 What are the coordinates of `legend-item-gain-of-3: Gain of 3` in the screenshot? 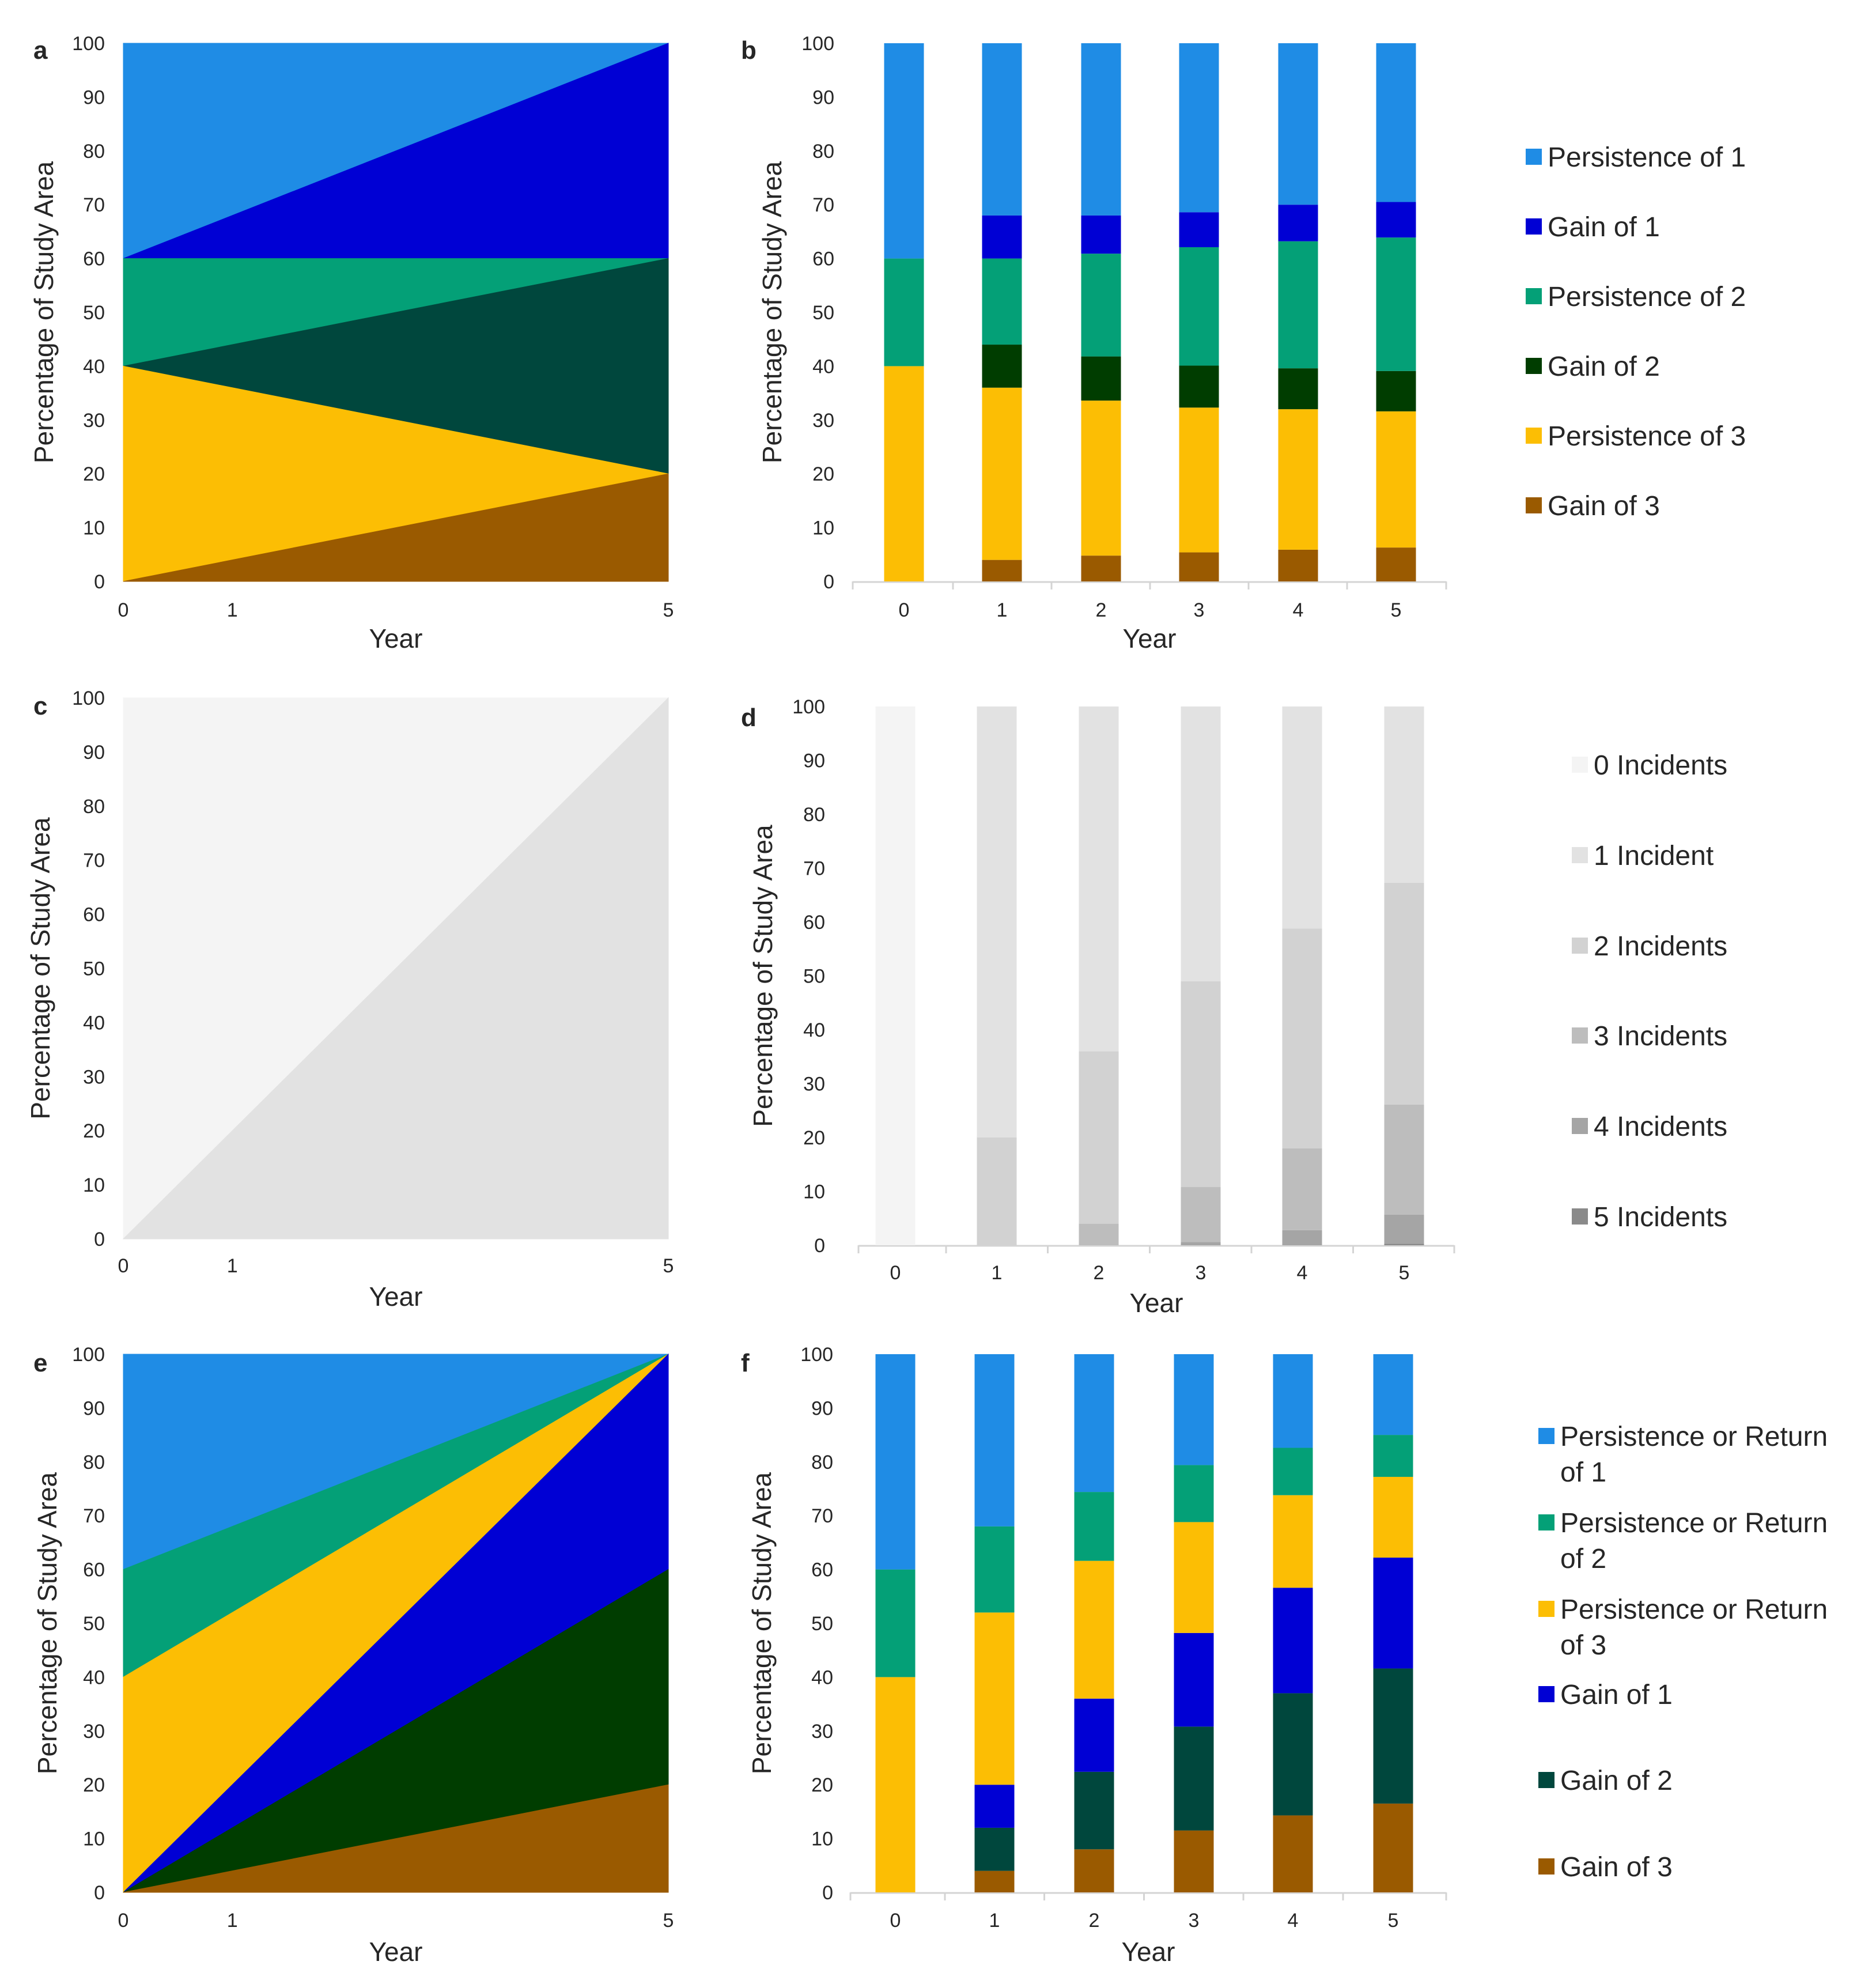 It's located at (1593, 506).